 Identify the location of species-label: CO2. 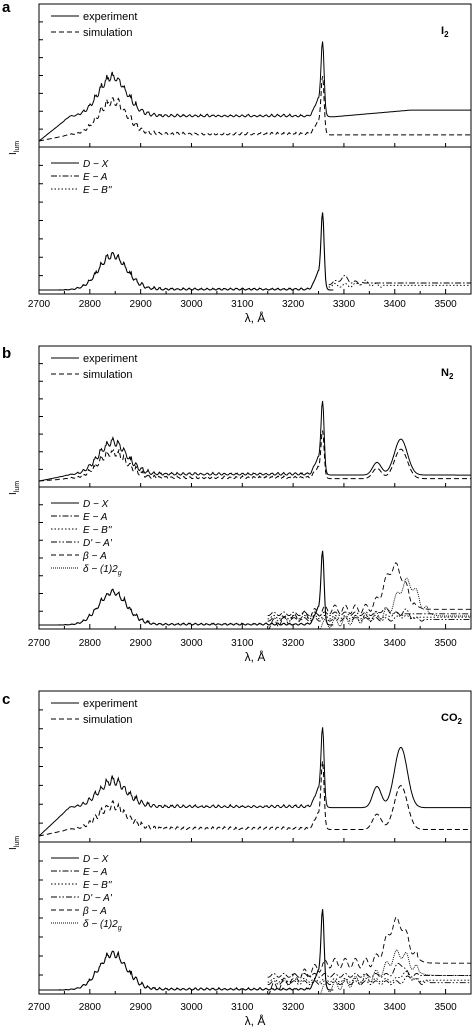
(452, 719).